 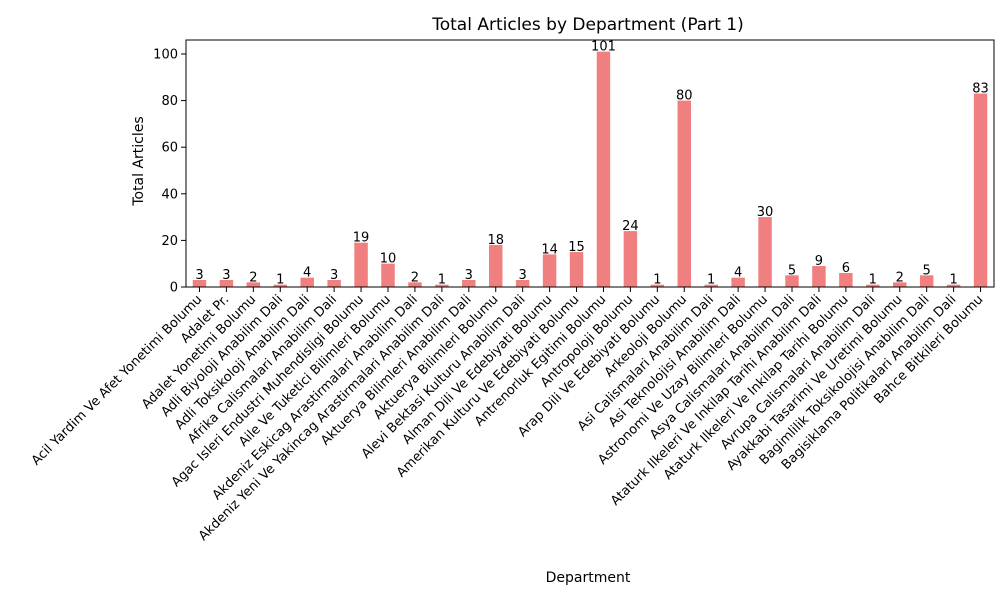 I want to click on bar-value-label: 101, so click(x=603, y=47).